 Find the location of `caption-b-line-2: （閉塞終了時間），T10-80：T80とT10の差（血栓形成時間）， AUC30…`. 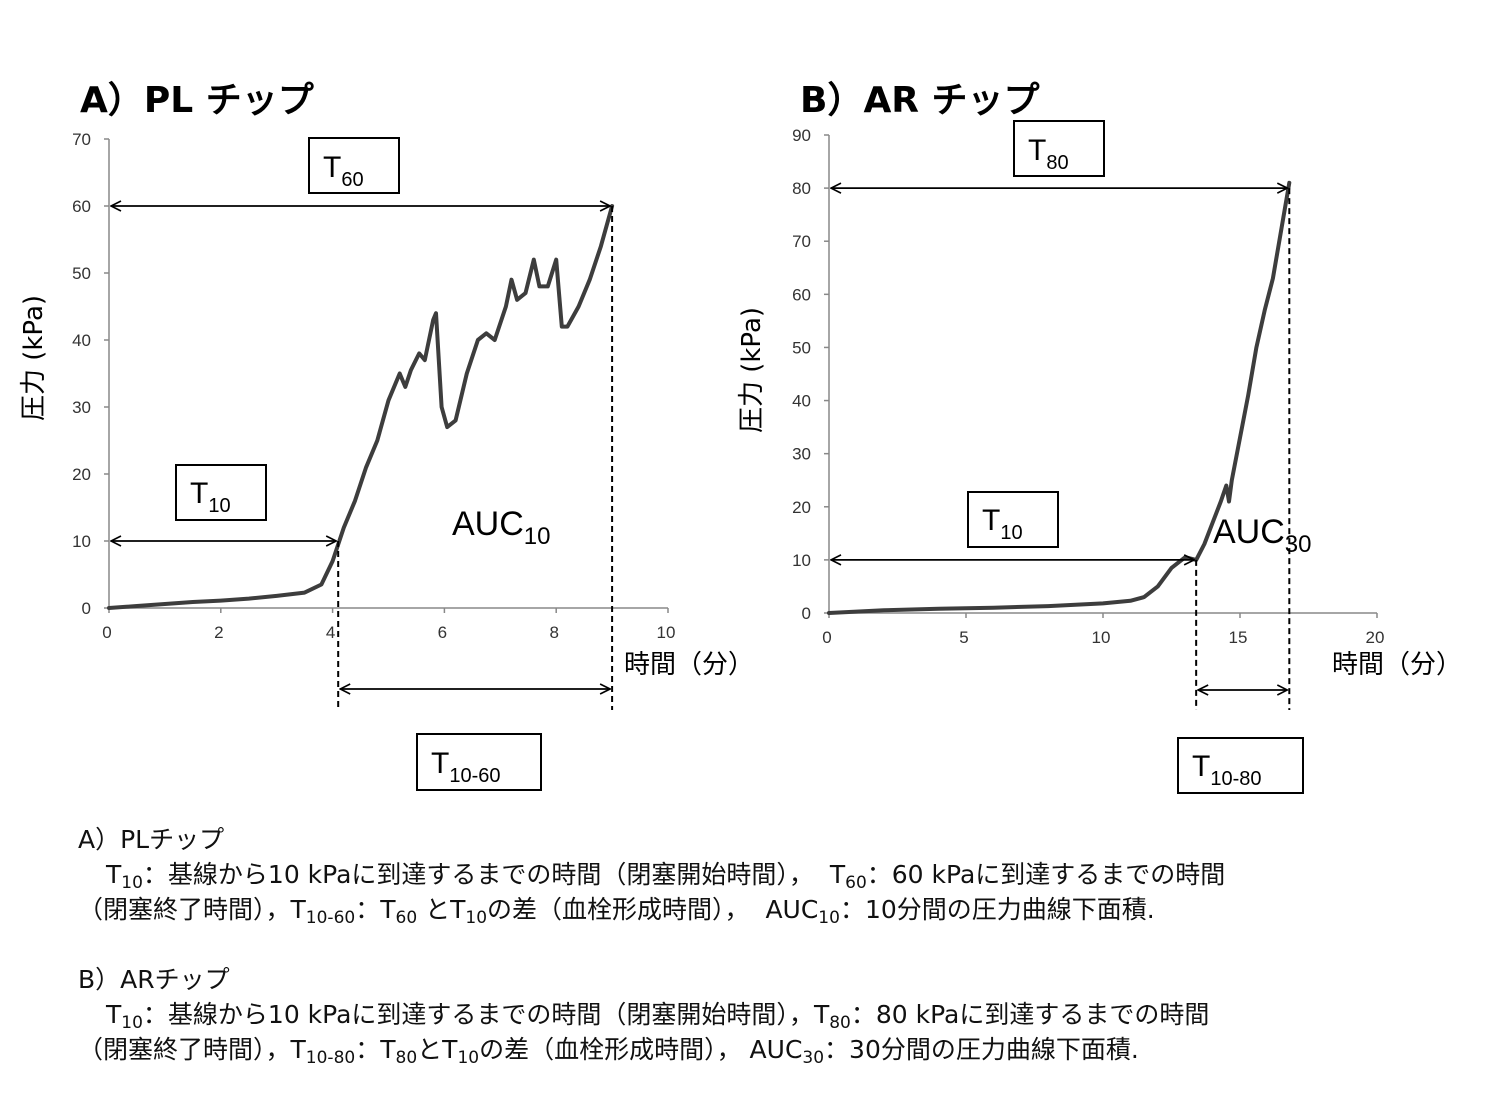

caption-b-line-2: （閉塞終了時間），T10-80：T80とT10の差（血栓形成時間）， AUC30… is located at coordinates (608, 1051).